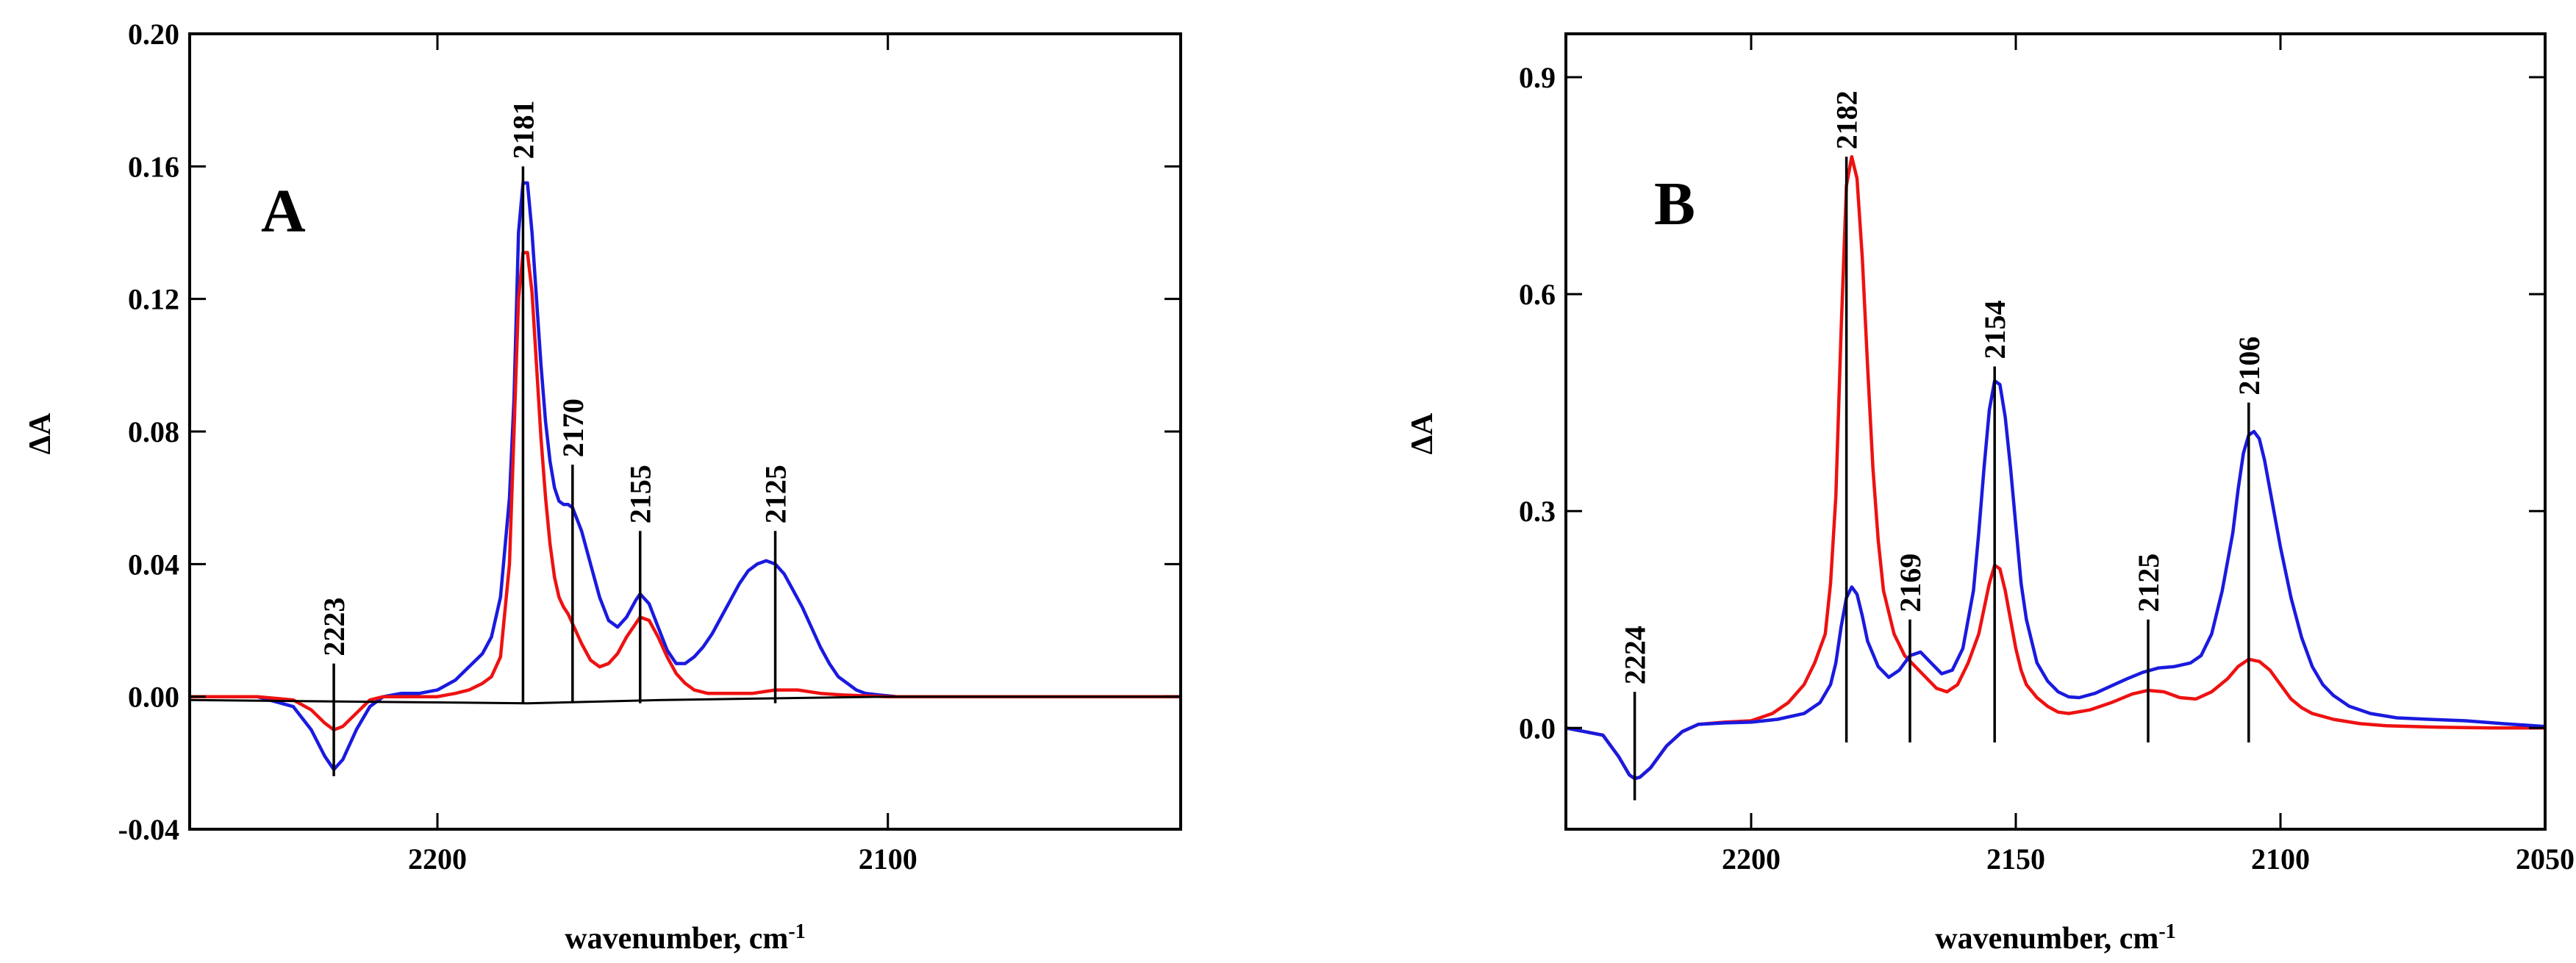 The image size is (2576, 963). What do you see at coordinates (1994, 329) in the screenshot?
I see `panel-b-peak-label: 2154` at bounding box center [1994, 329].